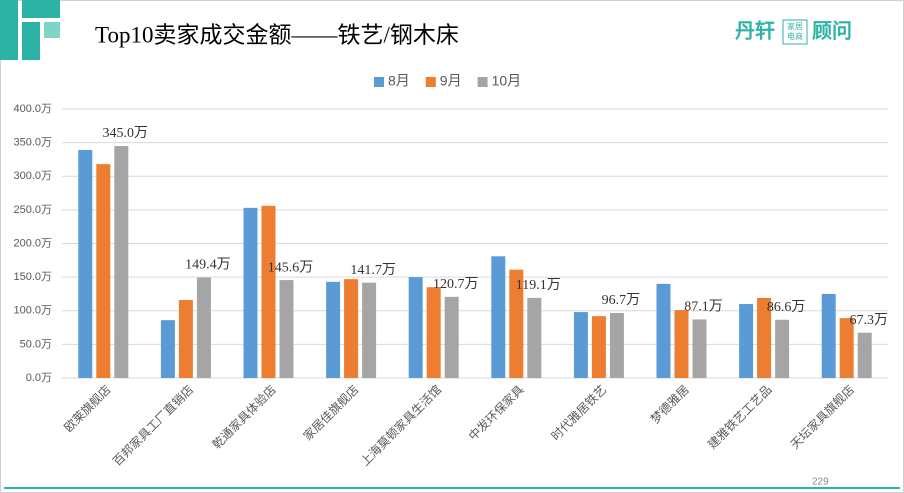 This screenshot has height=493, width=904. Describe the element at coordinates (786, 307) in the screenshot. I see `data-label: 86.6万` at that location.